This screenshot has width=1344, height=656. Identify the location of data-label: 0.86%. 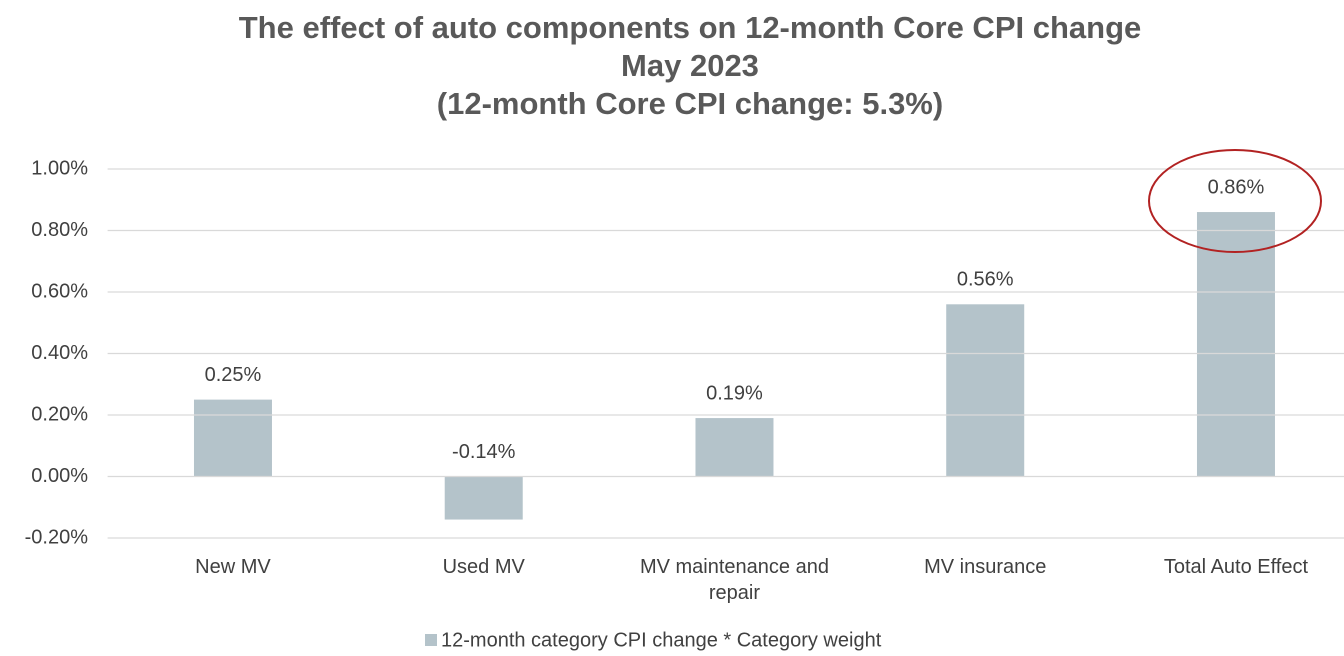
(1236, 187).